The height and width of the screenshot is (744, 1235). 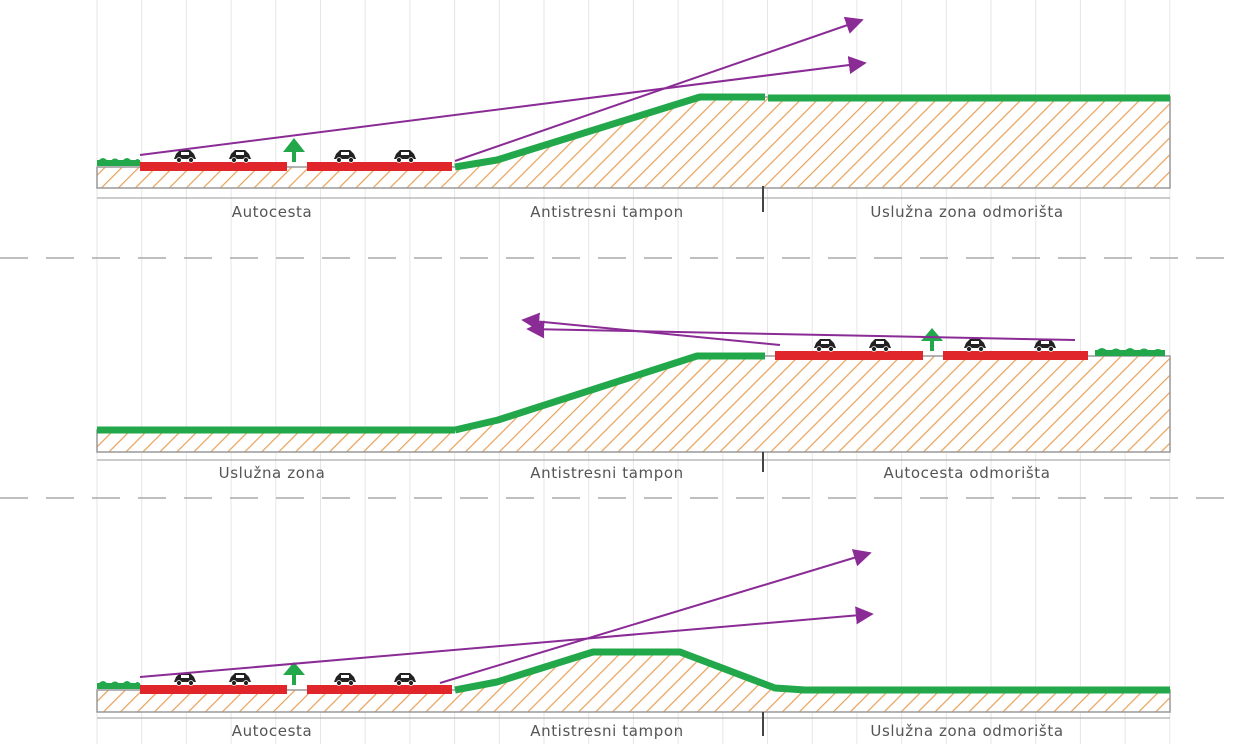 I want to click on zone-label-right: Autocesta odmorišta, so click(x=966, y=473).